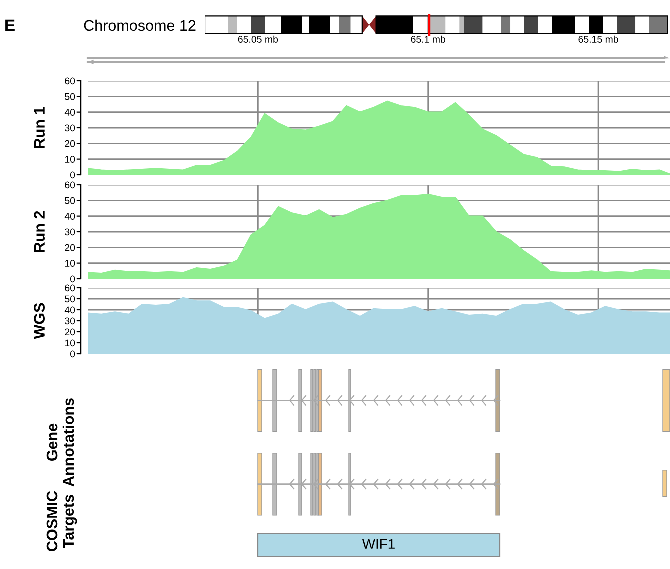  What do you see at coordinates (60, 442) in the screenshot?
I see `text: Gene Annotations` at bounding box center [60, 442].